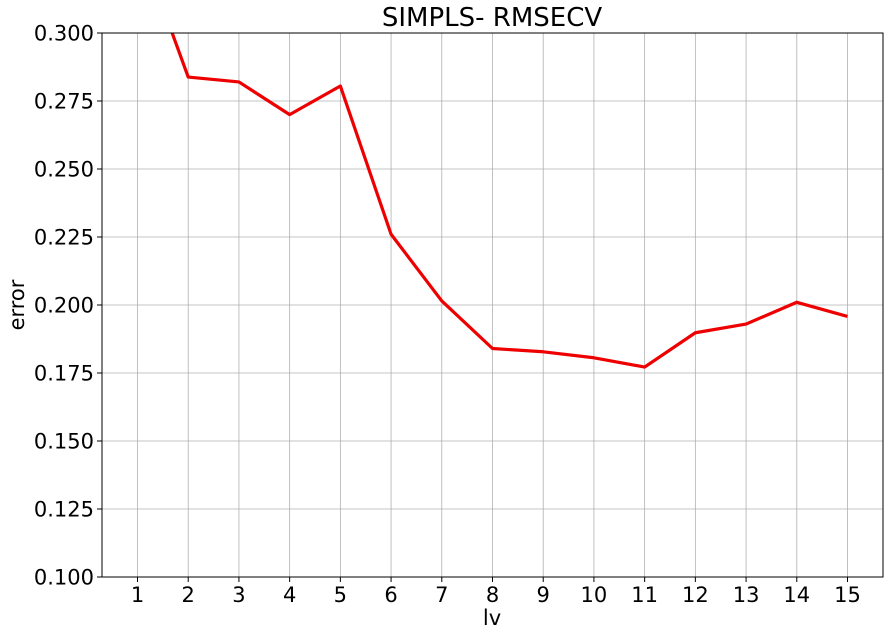 The height and width of the screenshot is (635, 889). What do you see at coordinates (137, 595) in the screenshot?
I see `x-tick-label: 1` at bounding box center [137, 595].